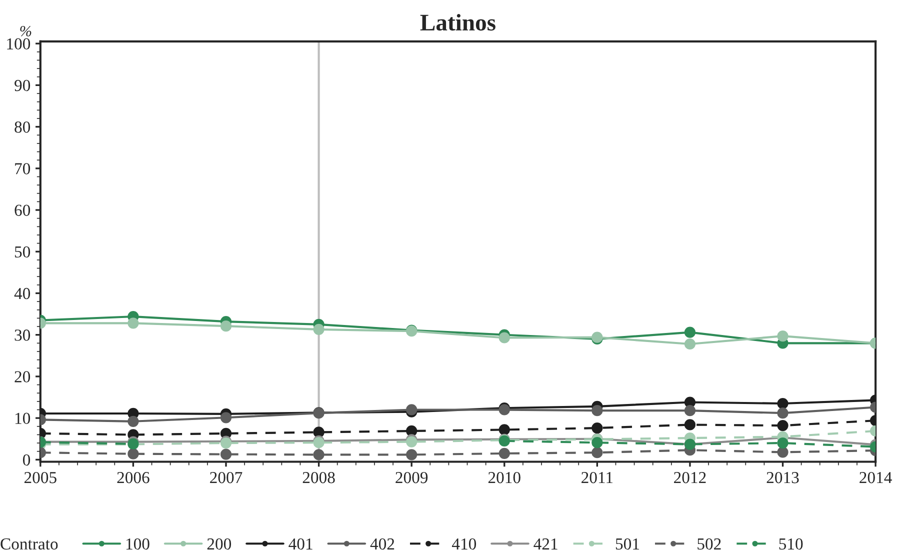 Image resolution: width=898 pixels, height=553 pixels. What do you see at coordinates (690, 478) in the screenshot?
I see `x-tick-label: 2012` at bounding box center [690, 478].